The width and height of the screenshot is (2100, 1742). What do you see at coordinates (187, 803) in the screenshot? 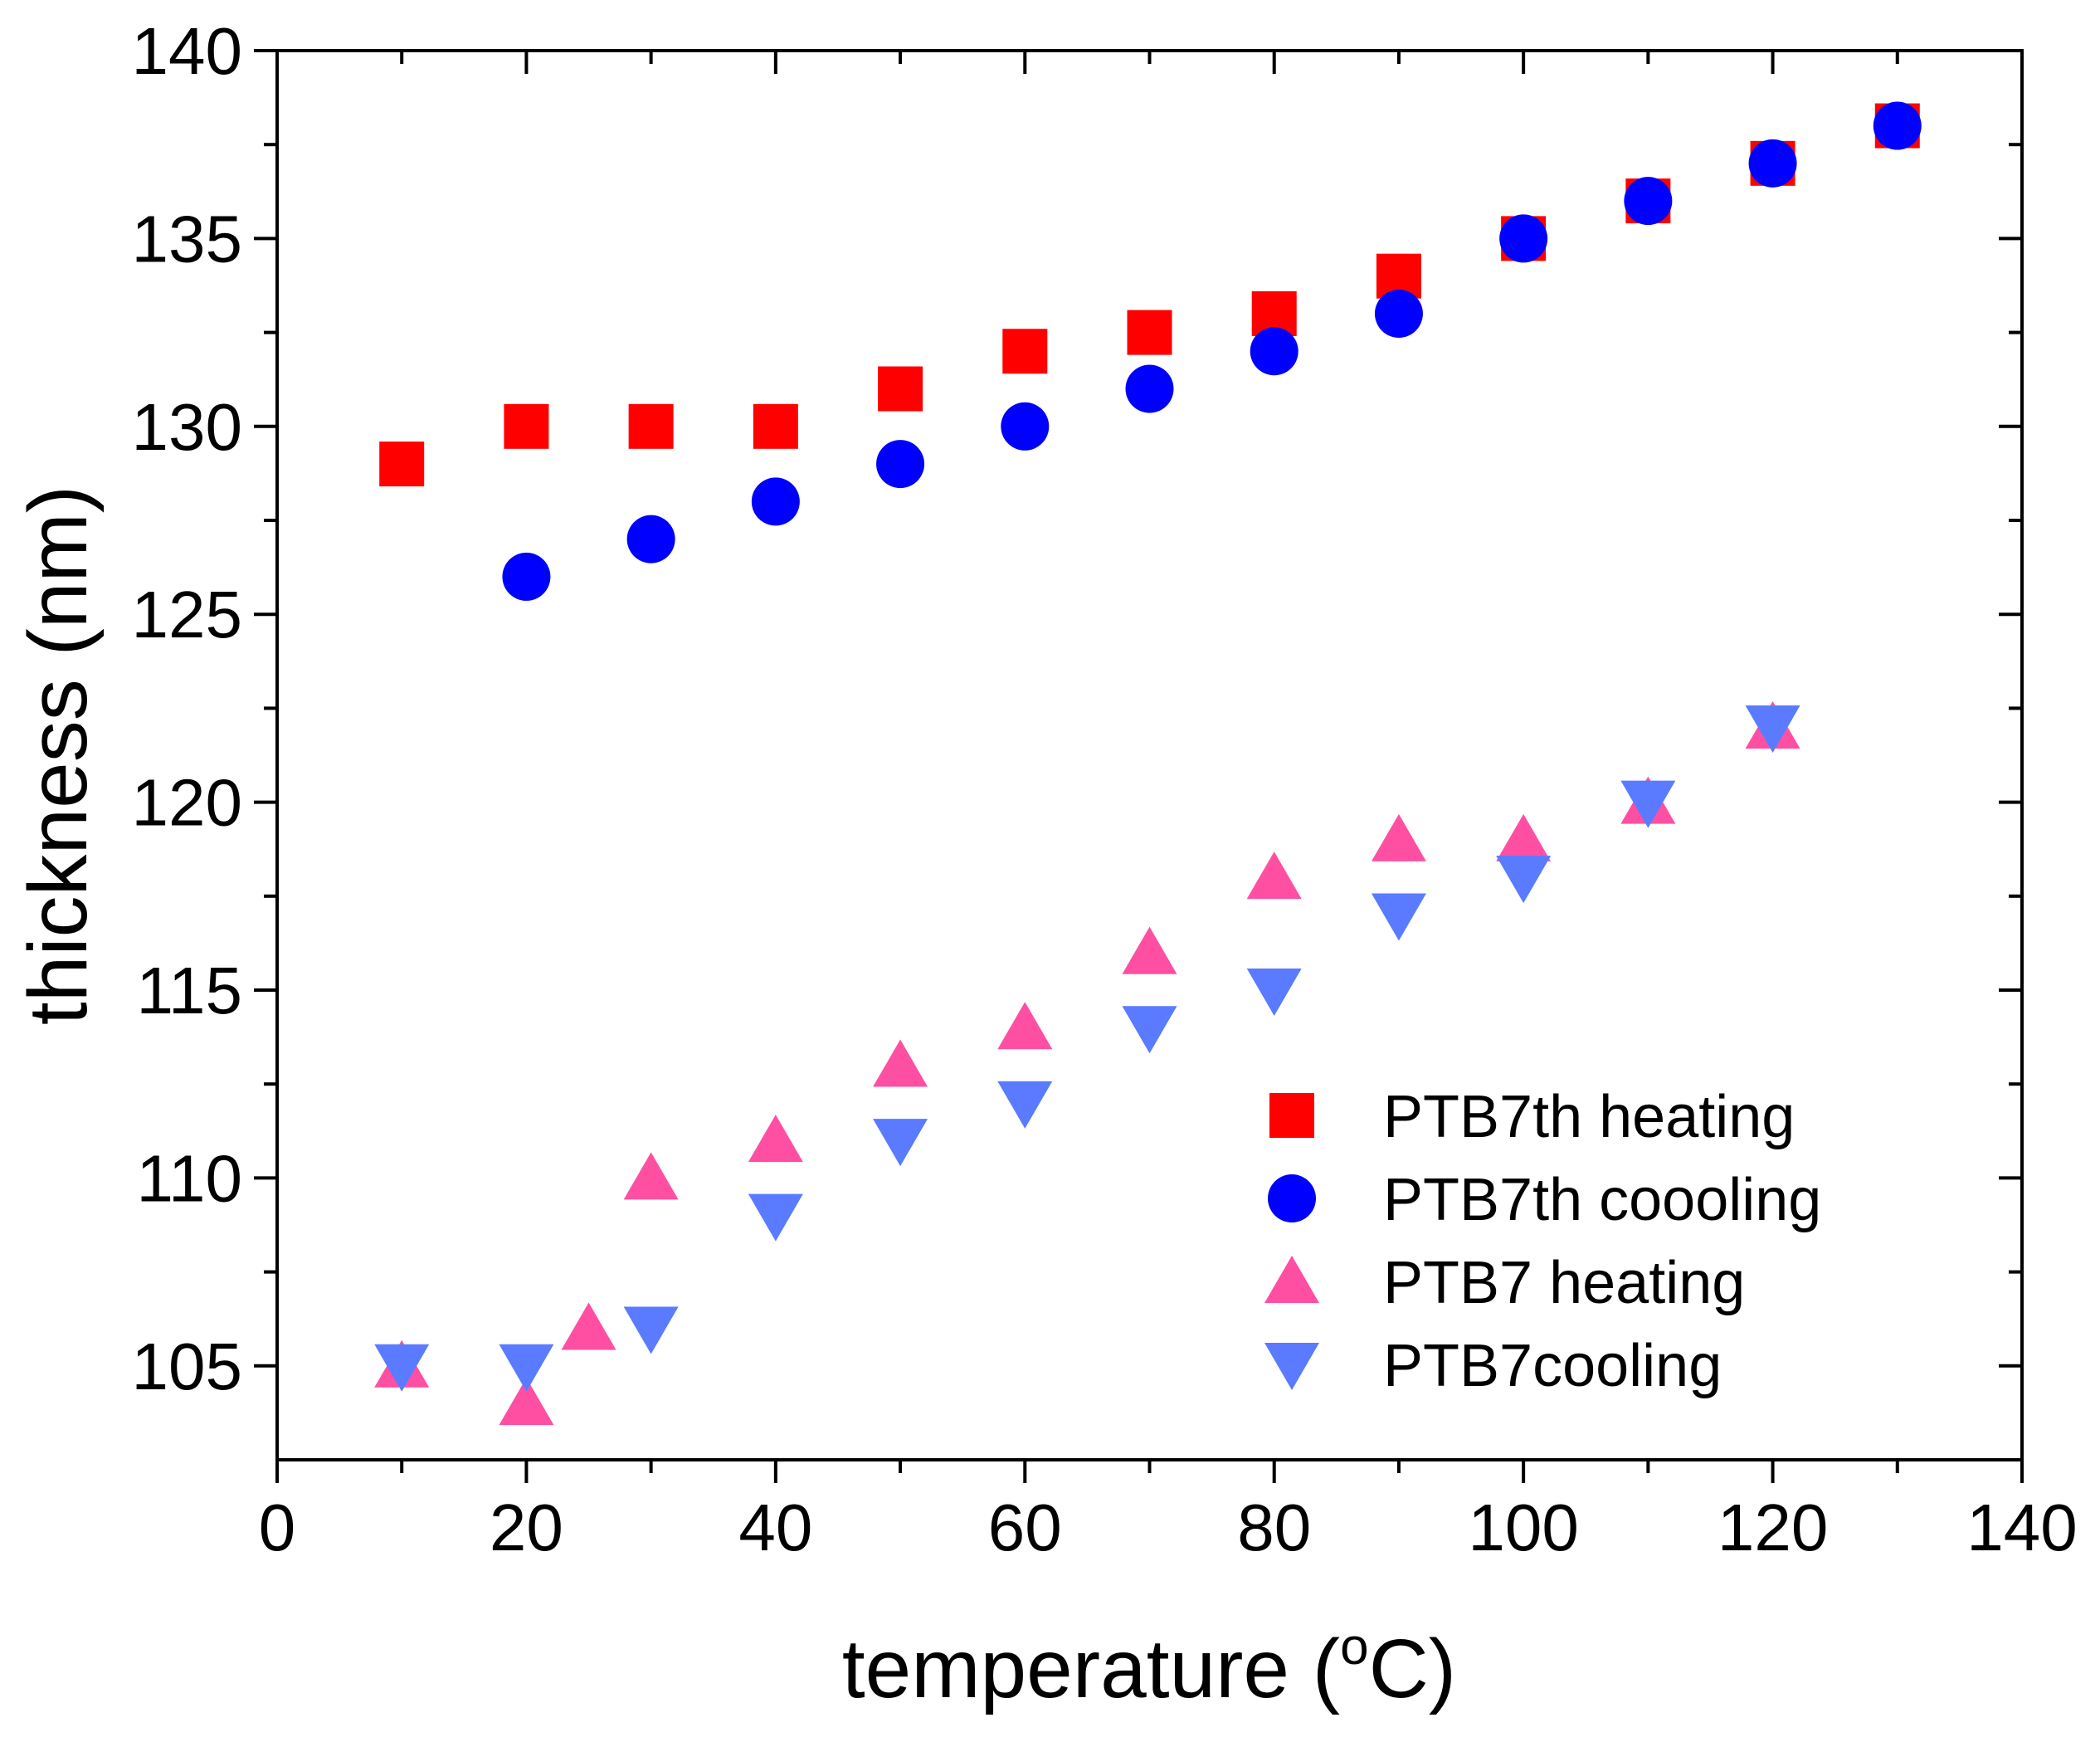
I see `y-tick-label: 120` at bounding box center [187, 803].